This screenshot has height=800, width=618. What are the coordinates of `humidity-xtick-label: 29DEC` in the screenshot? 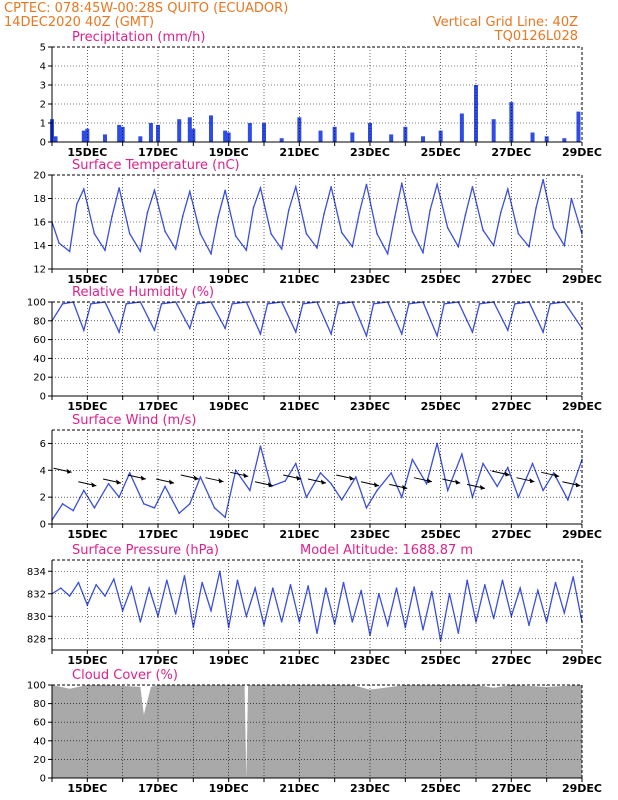 It's located at (582, 406).